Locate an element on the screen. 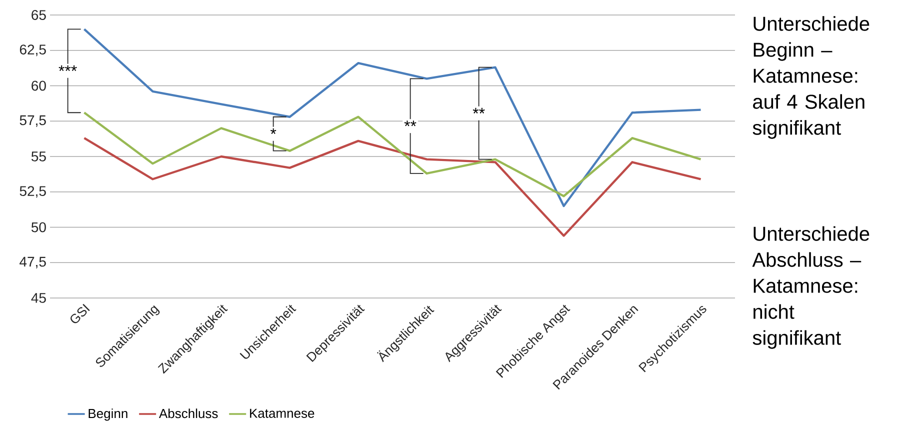 The image size is (899, 426). y-tick-label: 60 is located at coordinates (39, 85).